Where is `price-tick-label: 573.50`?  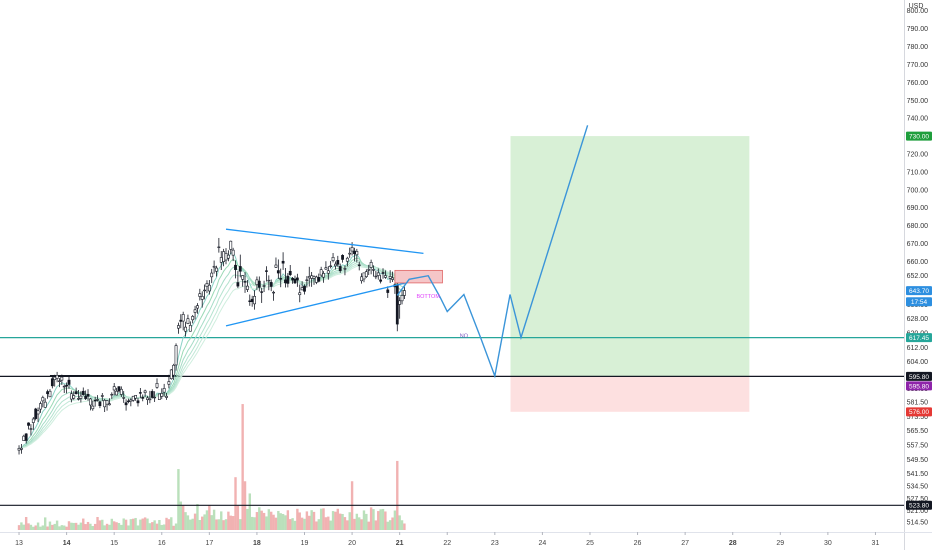 price-tick-label: 573.50 is located at coordinates (918, 417).